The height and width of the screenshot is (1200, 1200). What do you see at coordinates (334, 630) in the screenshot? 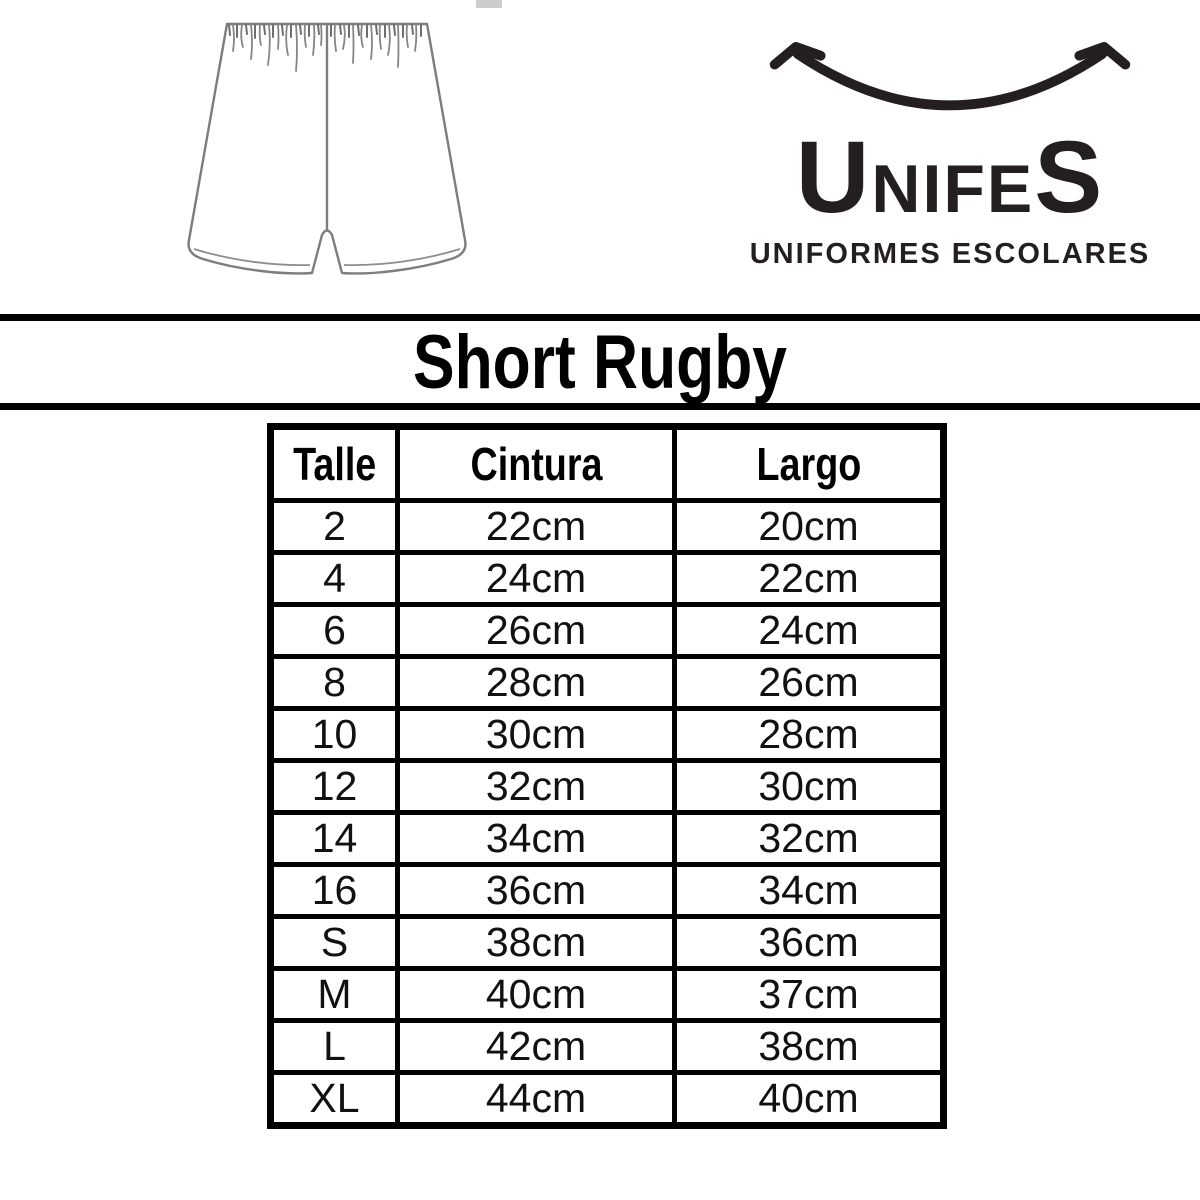
I see `table-cell: 6` at bounding box center [334, 630].